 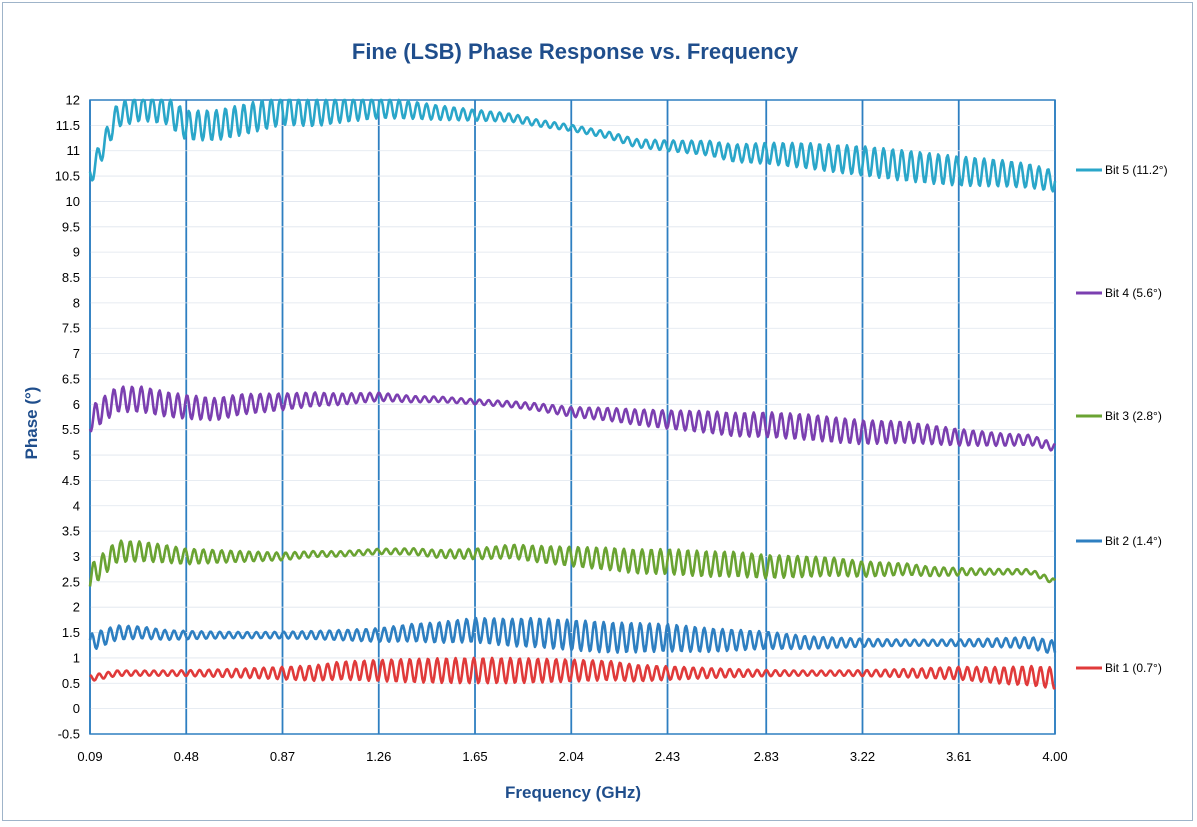 What do you see at coordinates (1133, 668) in the screenshot?
I see `legend-label: Bit 1 (0.7°)` at bounding box center [1133, 668].